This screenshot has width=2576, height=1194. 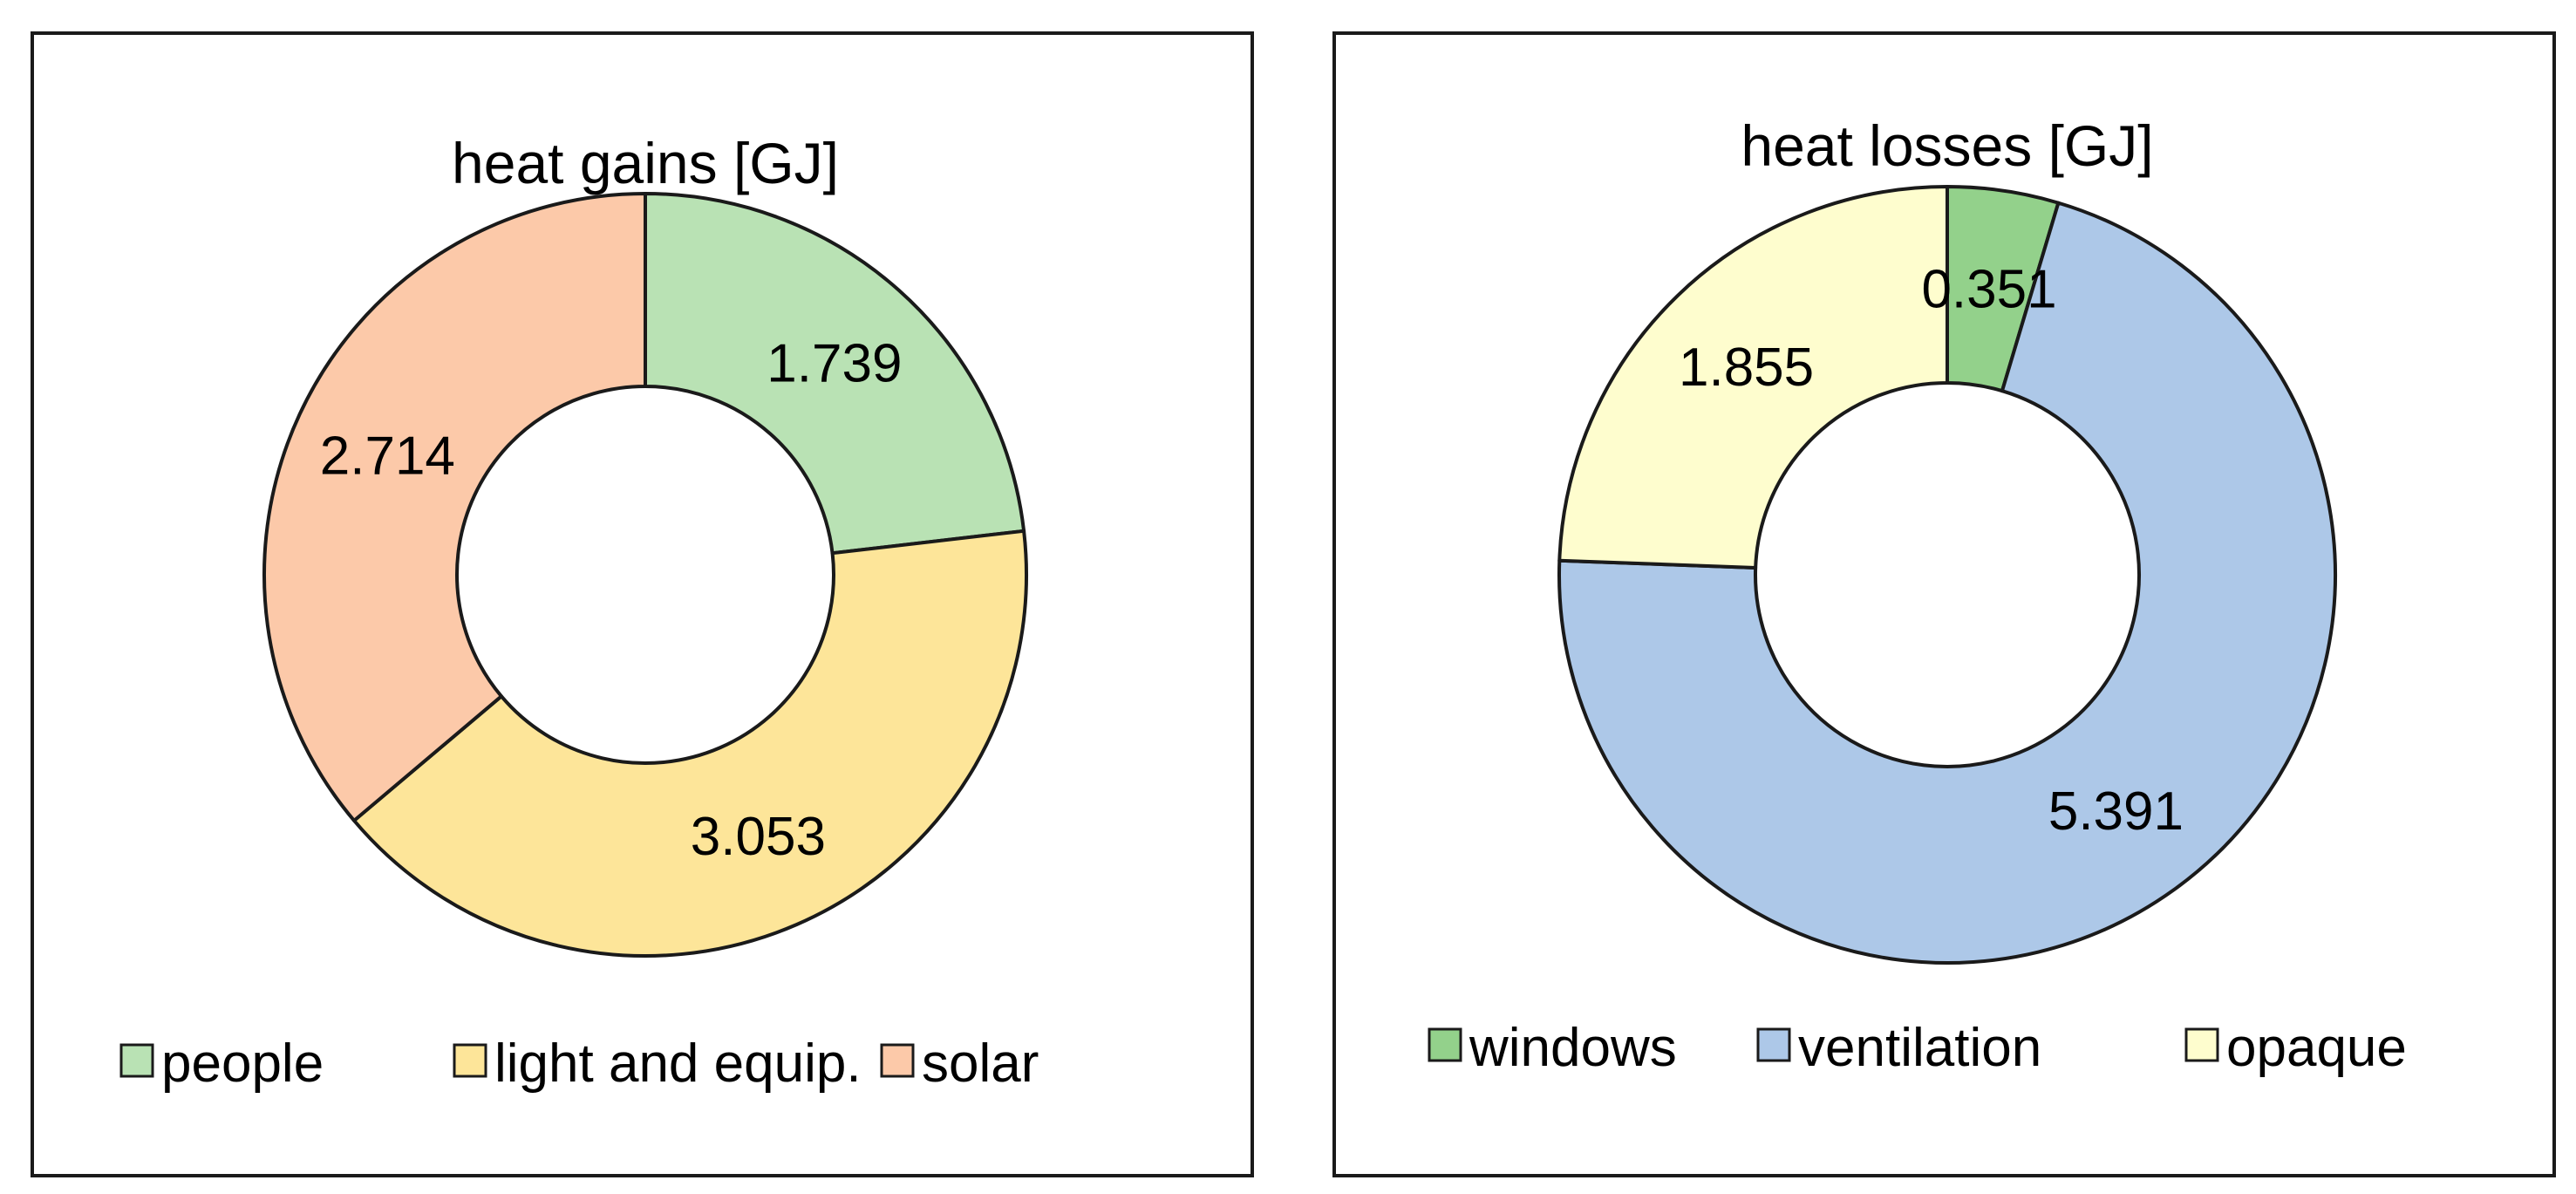 What do you see at coordinates (2116, 811) in the screenshot?
I see `heat-losses-data-label-ventilation: 5.391` at bounding box center [2116, 811].